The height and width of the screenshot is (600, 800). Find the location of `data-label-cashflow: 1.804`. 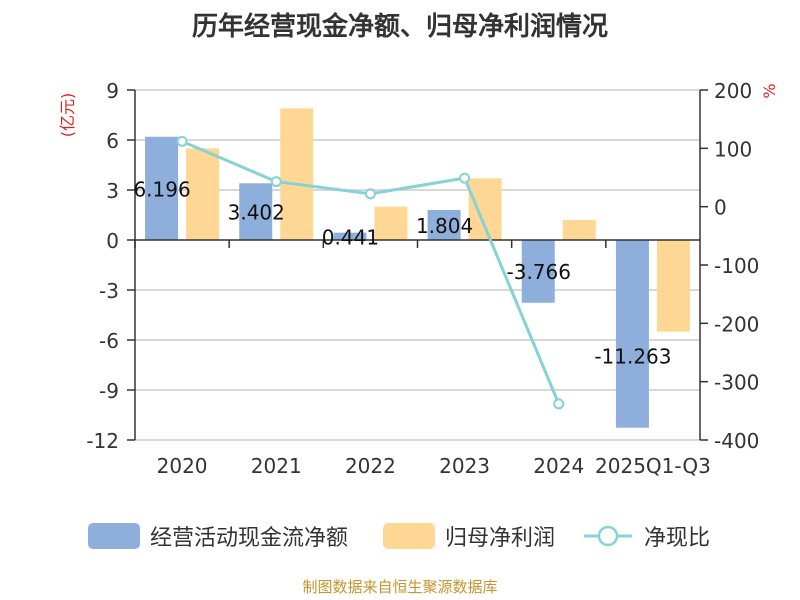

data-label-cashflow: 1.804 is located at coordinates (444, 226).